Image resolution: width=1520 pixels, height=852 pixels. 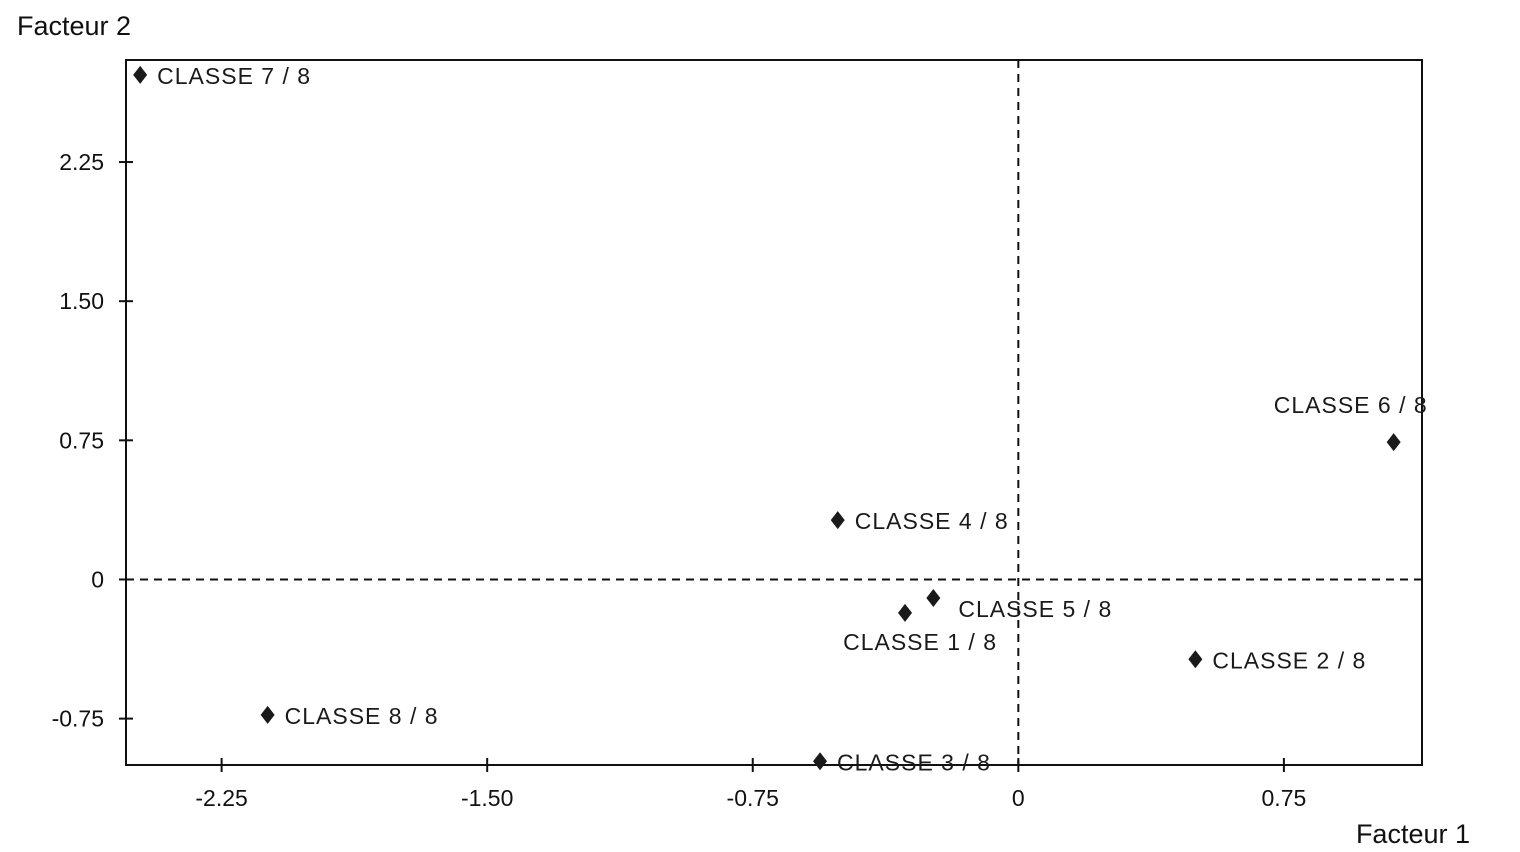 I want to click on x-tick-label: -2.25, so click(x=221, y=798).